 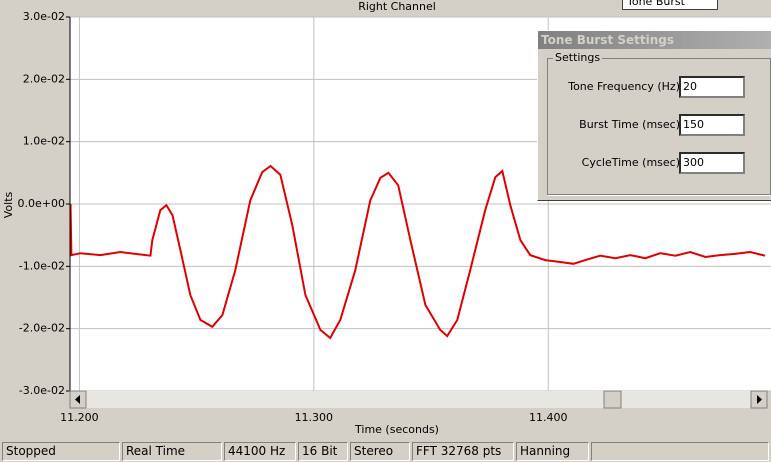 I want to click on y-axis-label: Volts, so click(x=8, y=204).